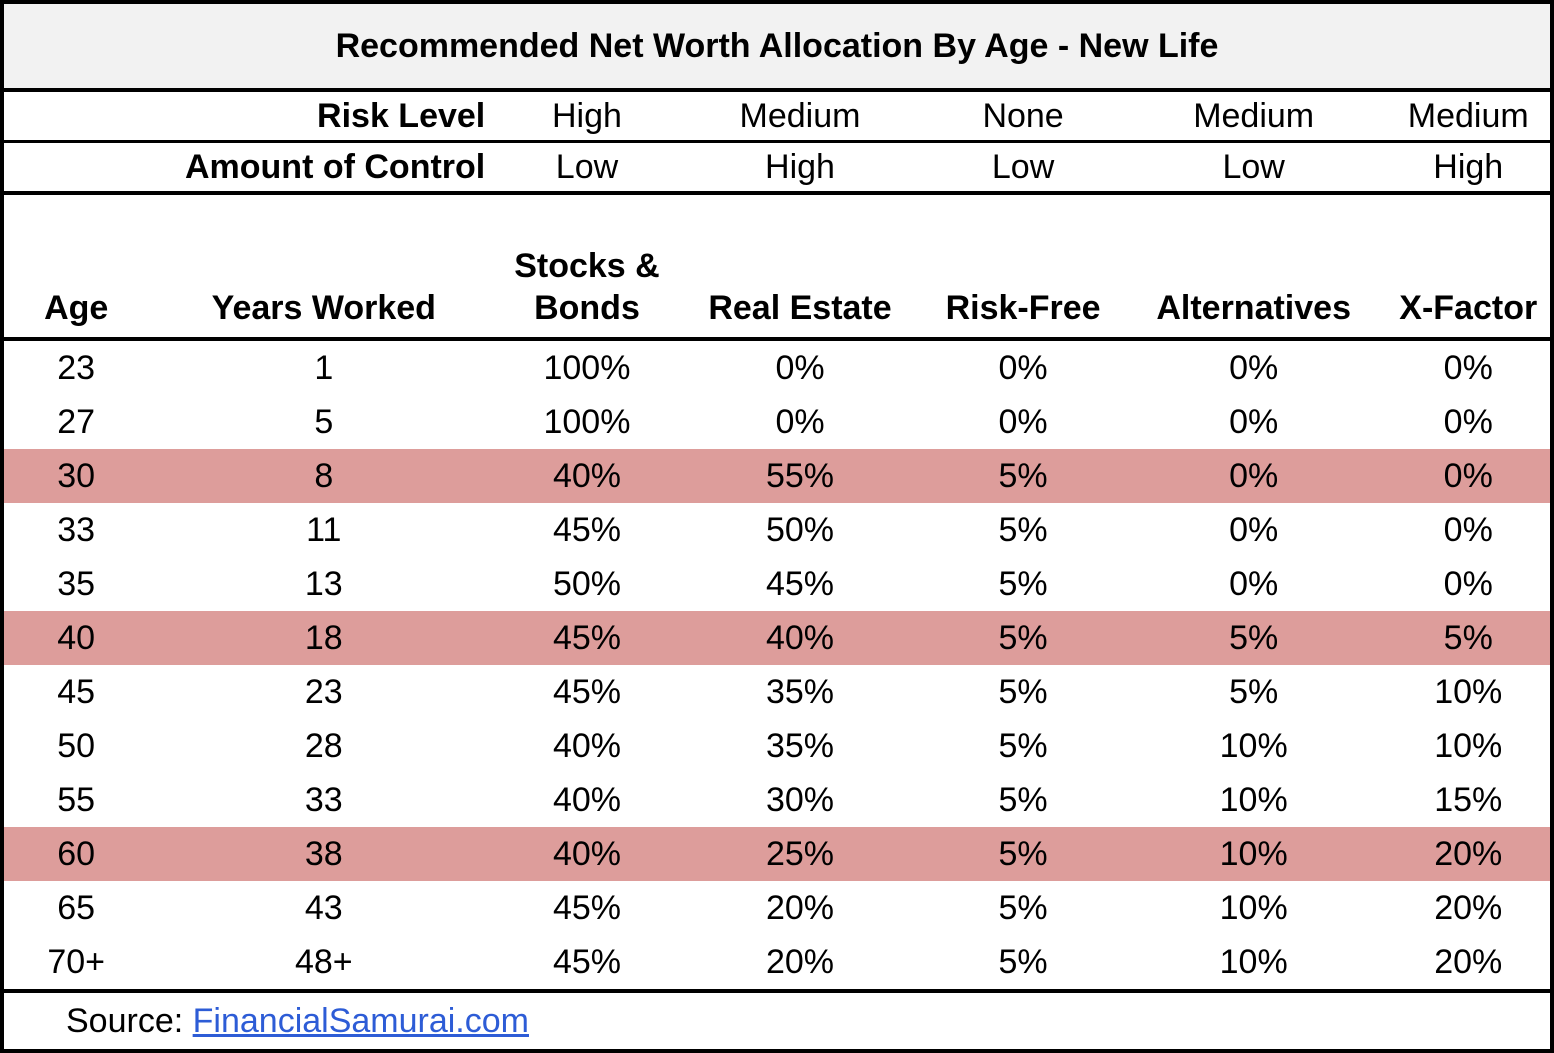 This screenshot has width=1554, height=1053. I want to click on table-row: 55 33 40% 30% 5% 10% 15%, so click(777, 800).